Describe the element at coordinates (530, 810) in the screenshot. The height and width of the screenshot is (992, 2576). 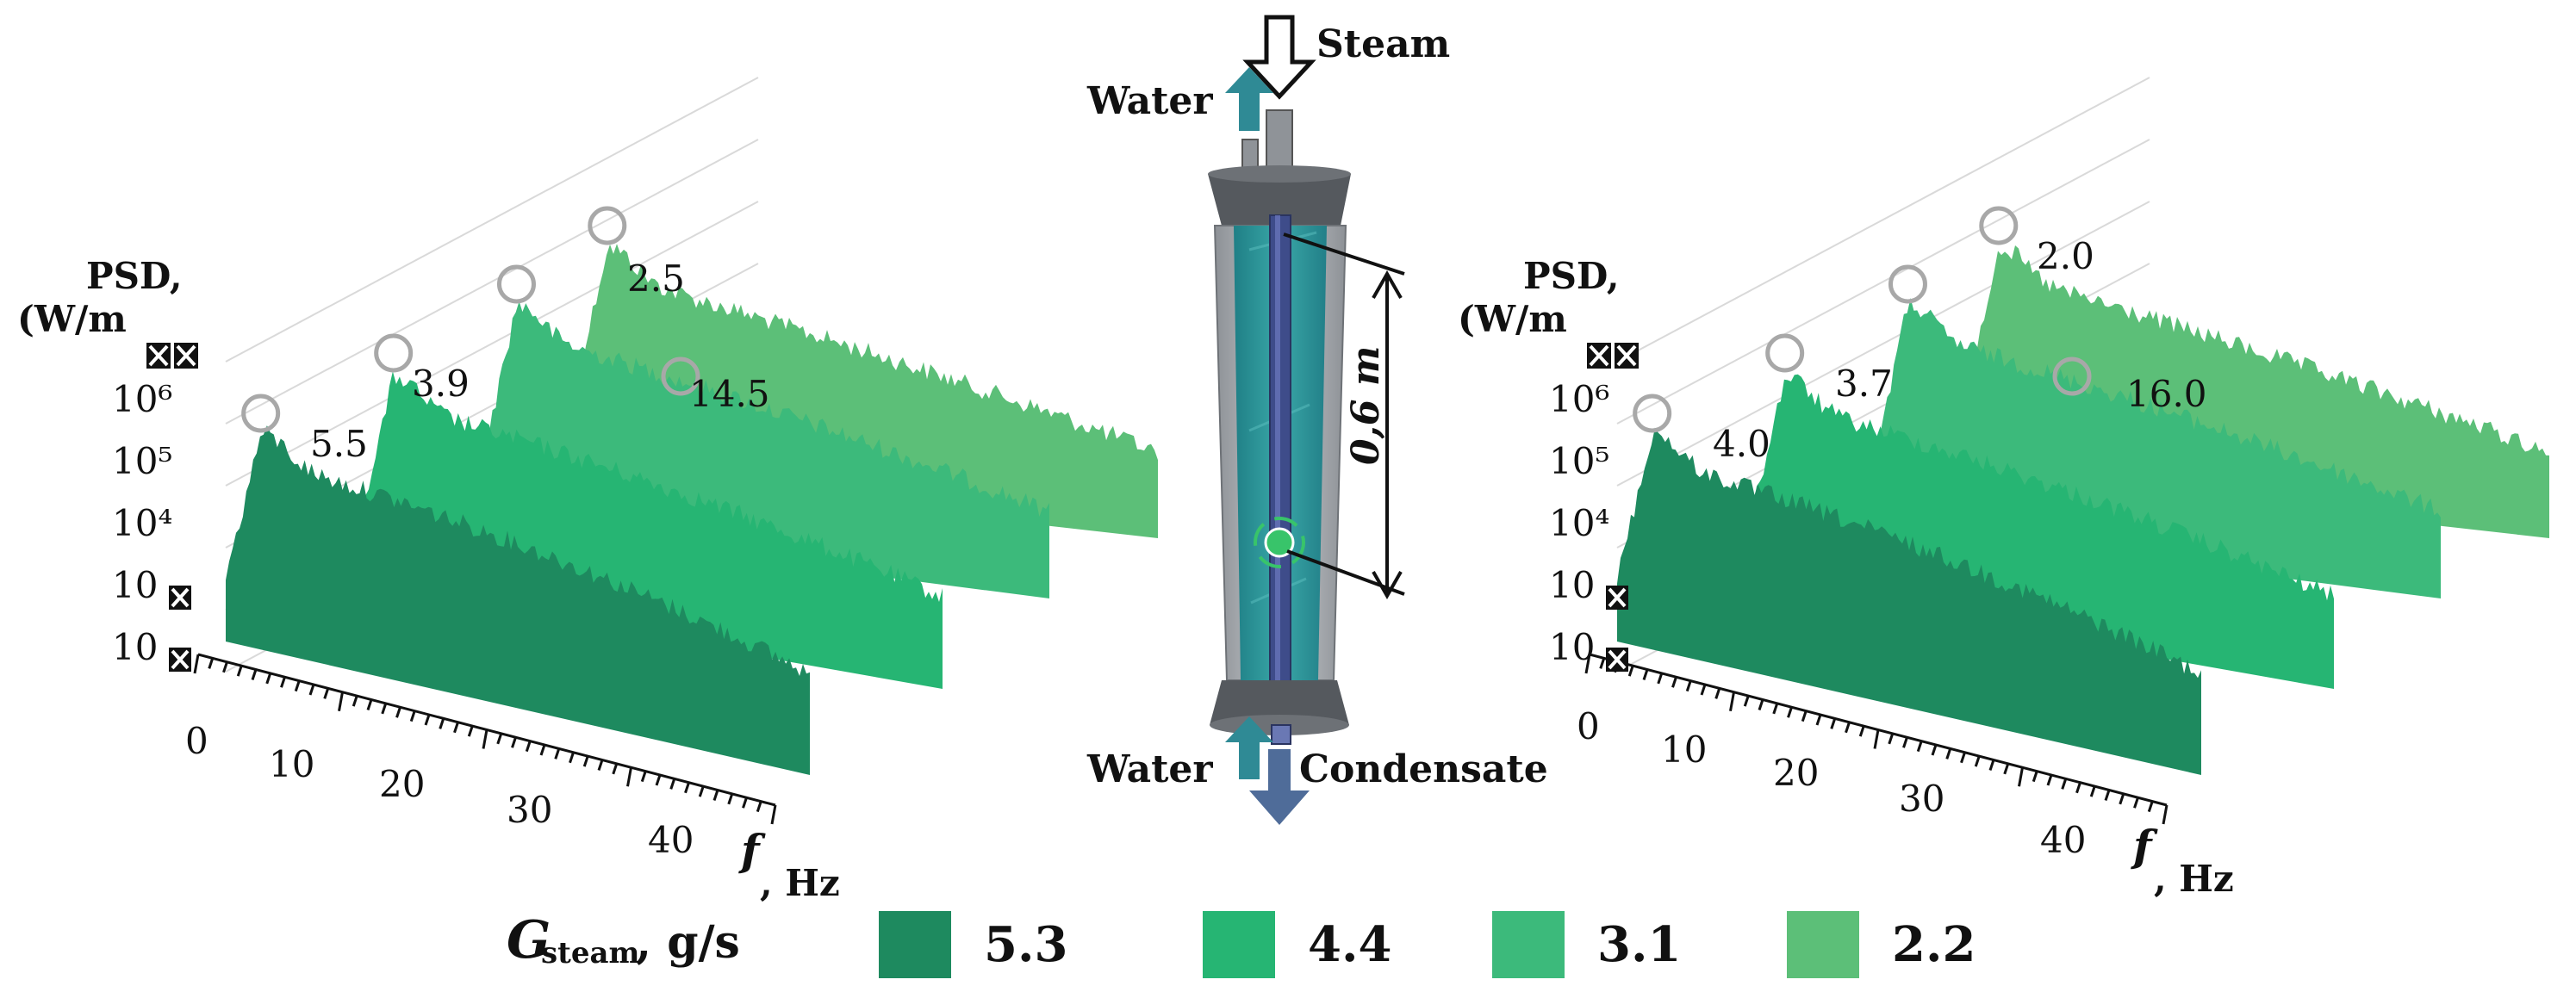
I see `left-x-tick: 30` at that location.